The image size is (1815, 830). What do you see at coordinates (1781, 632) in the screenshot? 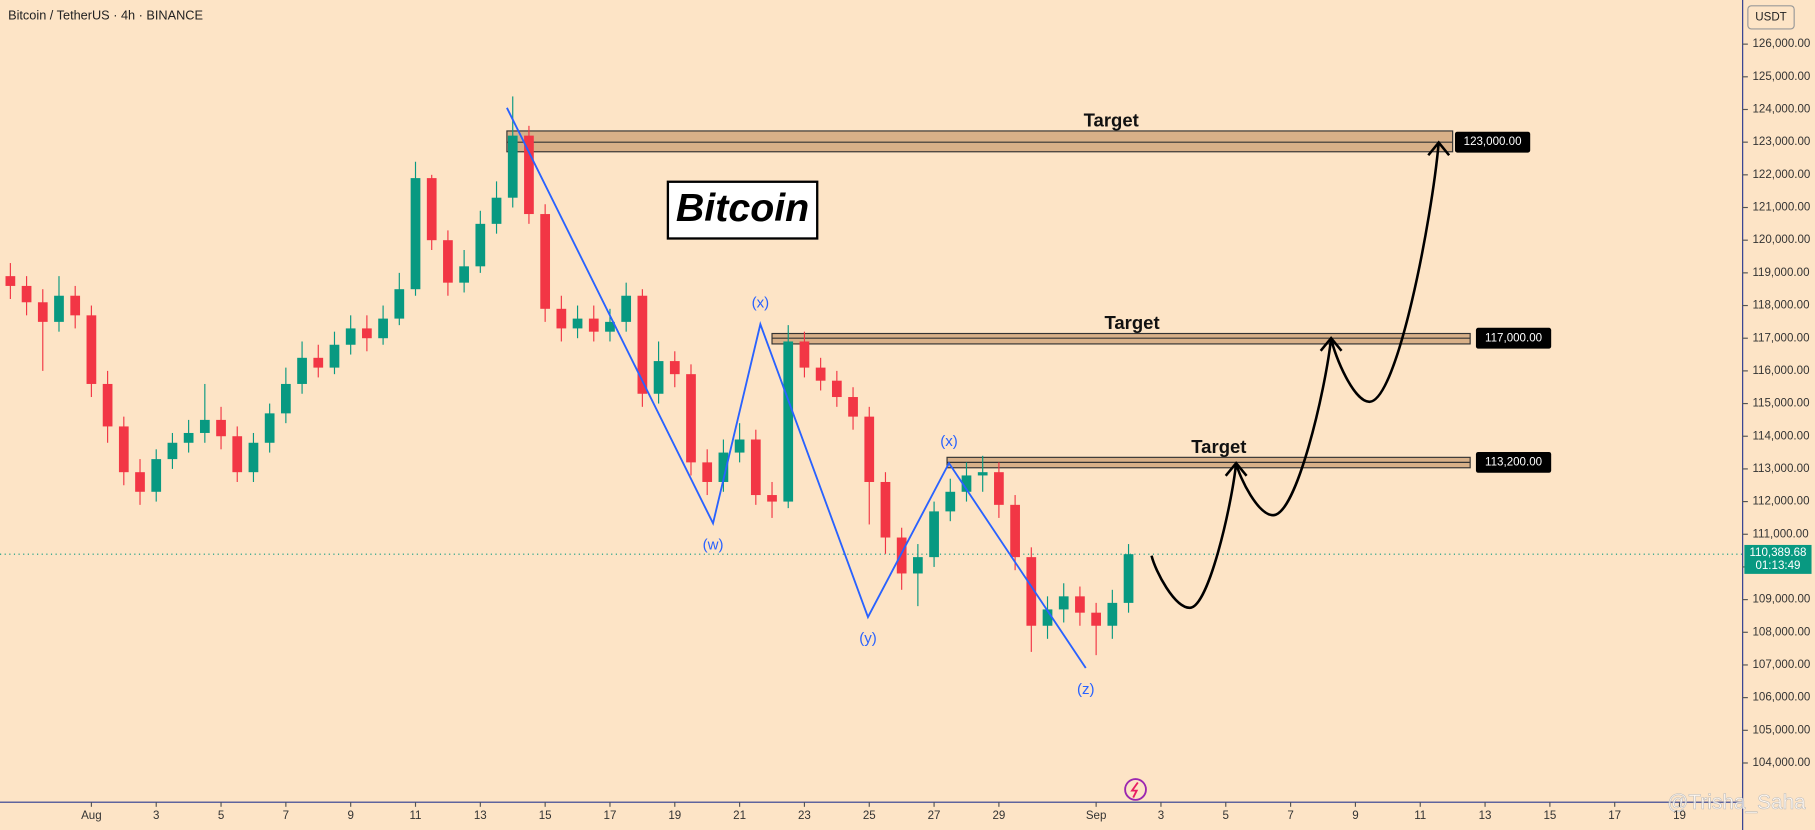
I see `y-tick-label: 108,000.00` at bounding box center [1781, 632].